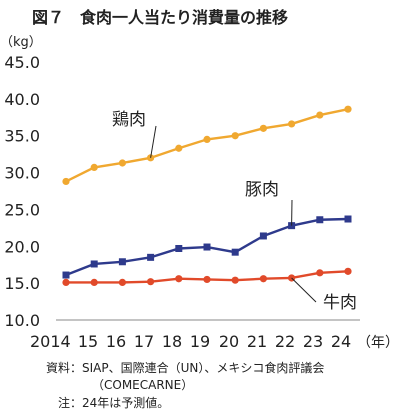 The height and width of the screenshot is (416, 400). I want to click on series-label: 牛肉, so click(340, 303).